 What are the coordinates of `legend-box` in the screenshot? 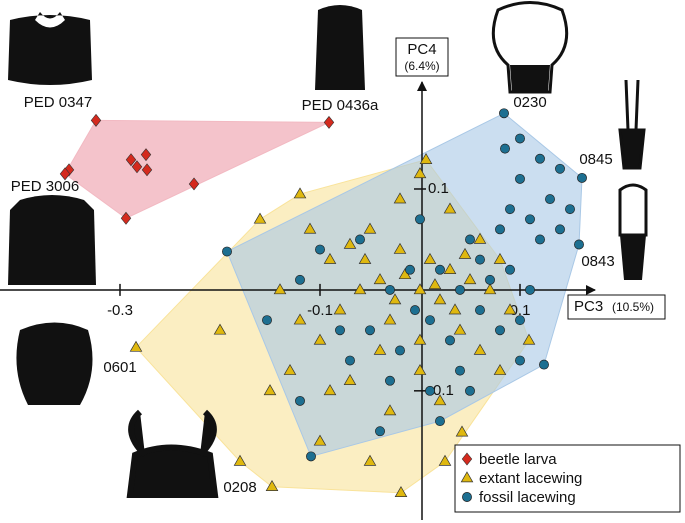 It's located at (567, 478).